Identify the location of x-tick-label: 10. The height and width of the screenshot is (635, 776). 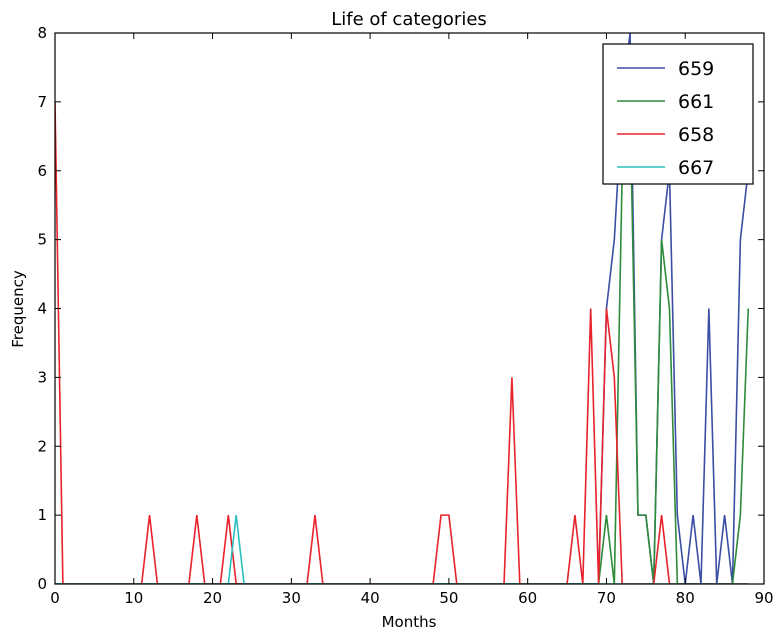
(133, 598).